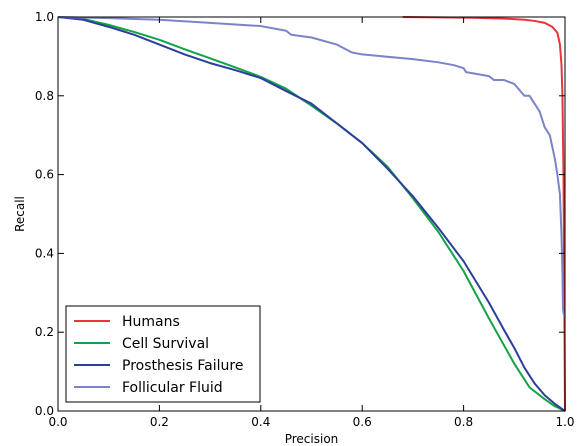 The width and height of the screenshot is (577, 446). What do you see at coordinates (44, 411) in the screenshot?
I see `y-tick-label: 0.0` at bounding box center [44, 411].